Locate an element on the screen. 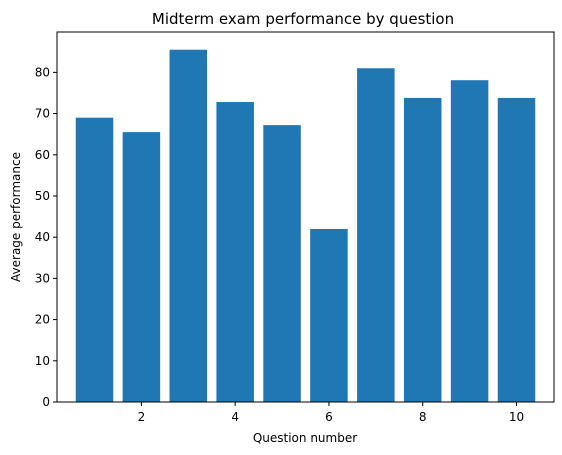  x-axis-ticks: 2 4 6 8 10 is located at coordinates (331, 413).